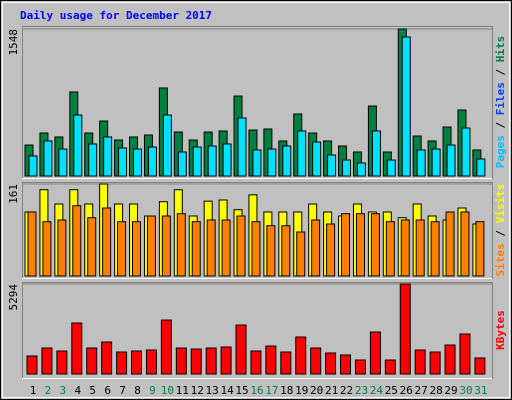  I want to click on x-tick-label: 15, so click(241, 390).